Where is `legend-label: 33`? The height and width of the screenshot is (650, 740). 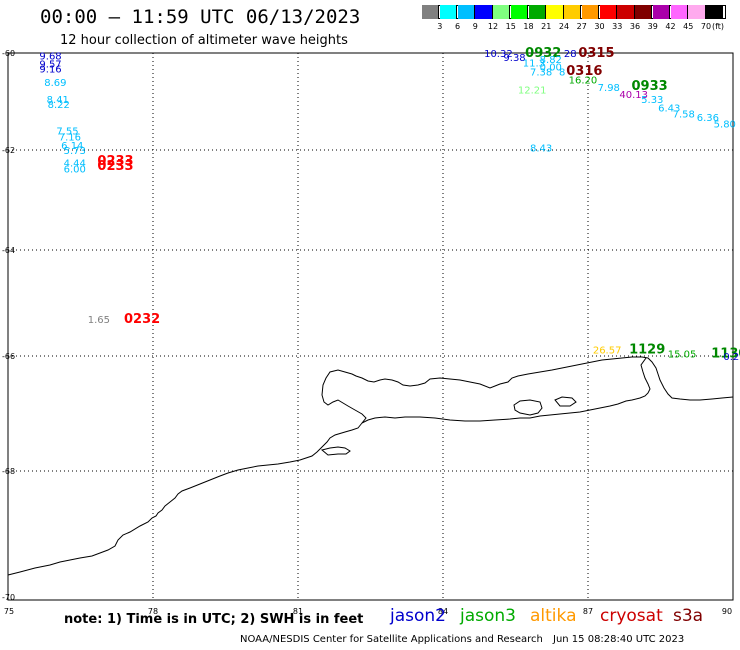
legend-label: 33 is located at coordinates (617, 26).